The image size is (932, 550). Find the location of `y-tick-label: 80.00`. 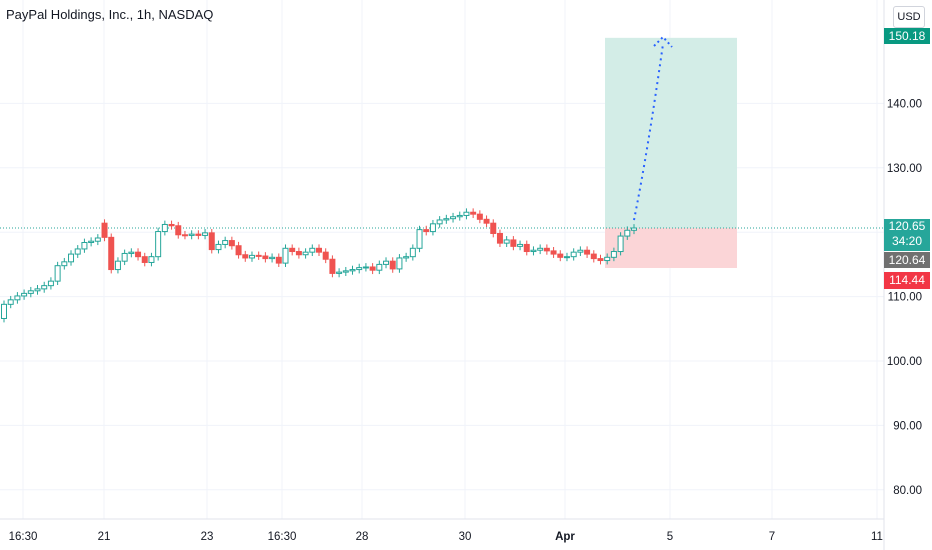

y-tick-label: 80.00 is located at coordinates (907, 491).